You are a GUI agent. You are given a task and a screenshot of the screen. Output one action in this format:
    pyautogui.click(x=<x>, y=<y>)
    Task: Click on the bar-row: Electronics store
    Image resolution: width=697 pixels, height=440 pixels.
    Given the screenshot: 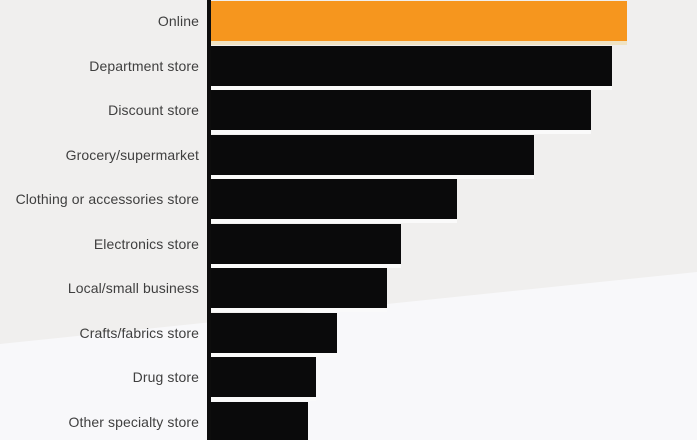 What is the action you would take?
    pyautogui.click(x=348, y=245)
    